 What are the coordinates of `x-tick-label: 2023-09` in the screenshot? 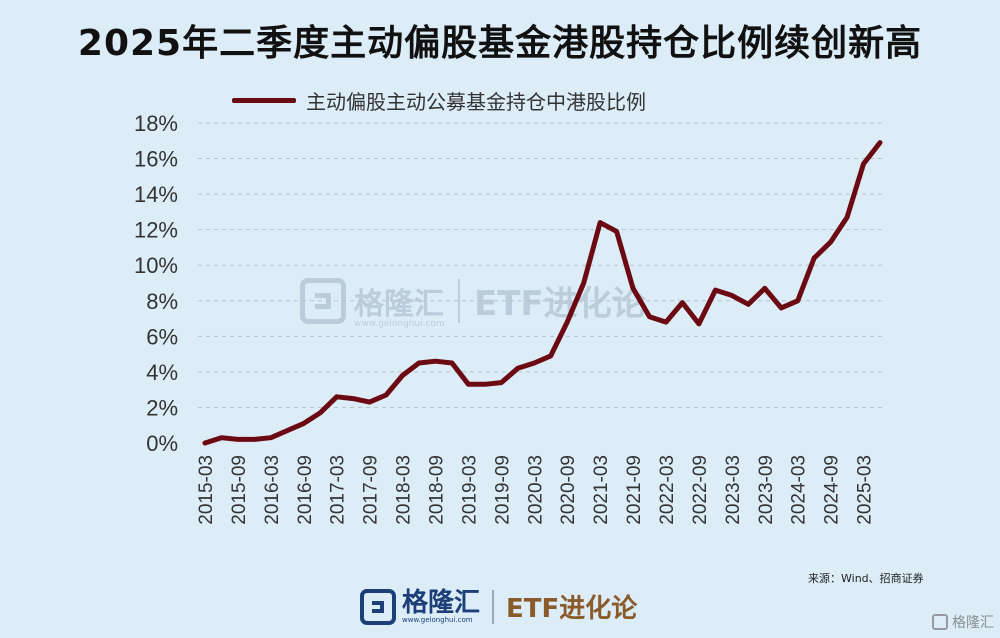 It's located at (766, 490).